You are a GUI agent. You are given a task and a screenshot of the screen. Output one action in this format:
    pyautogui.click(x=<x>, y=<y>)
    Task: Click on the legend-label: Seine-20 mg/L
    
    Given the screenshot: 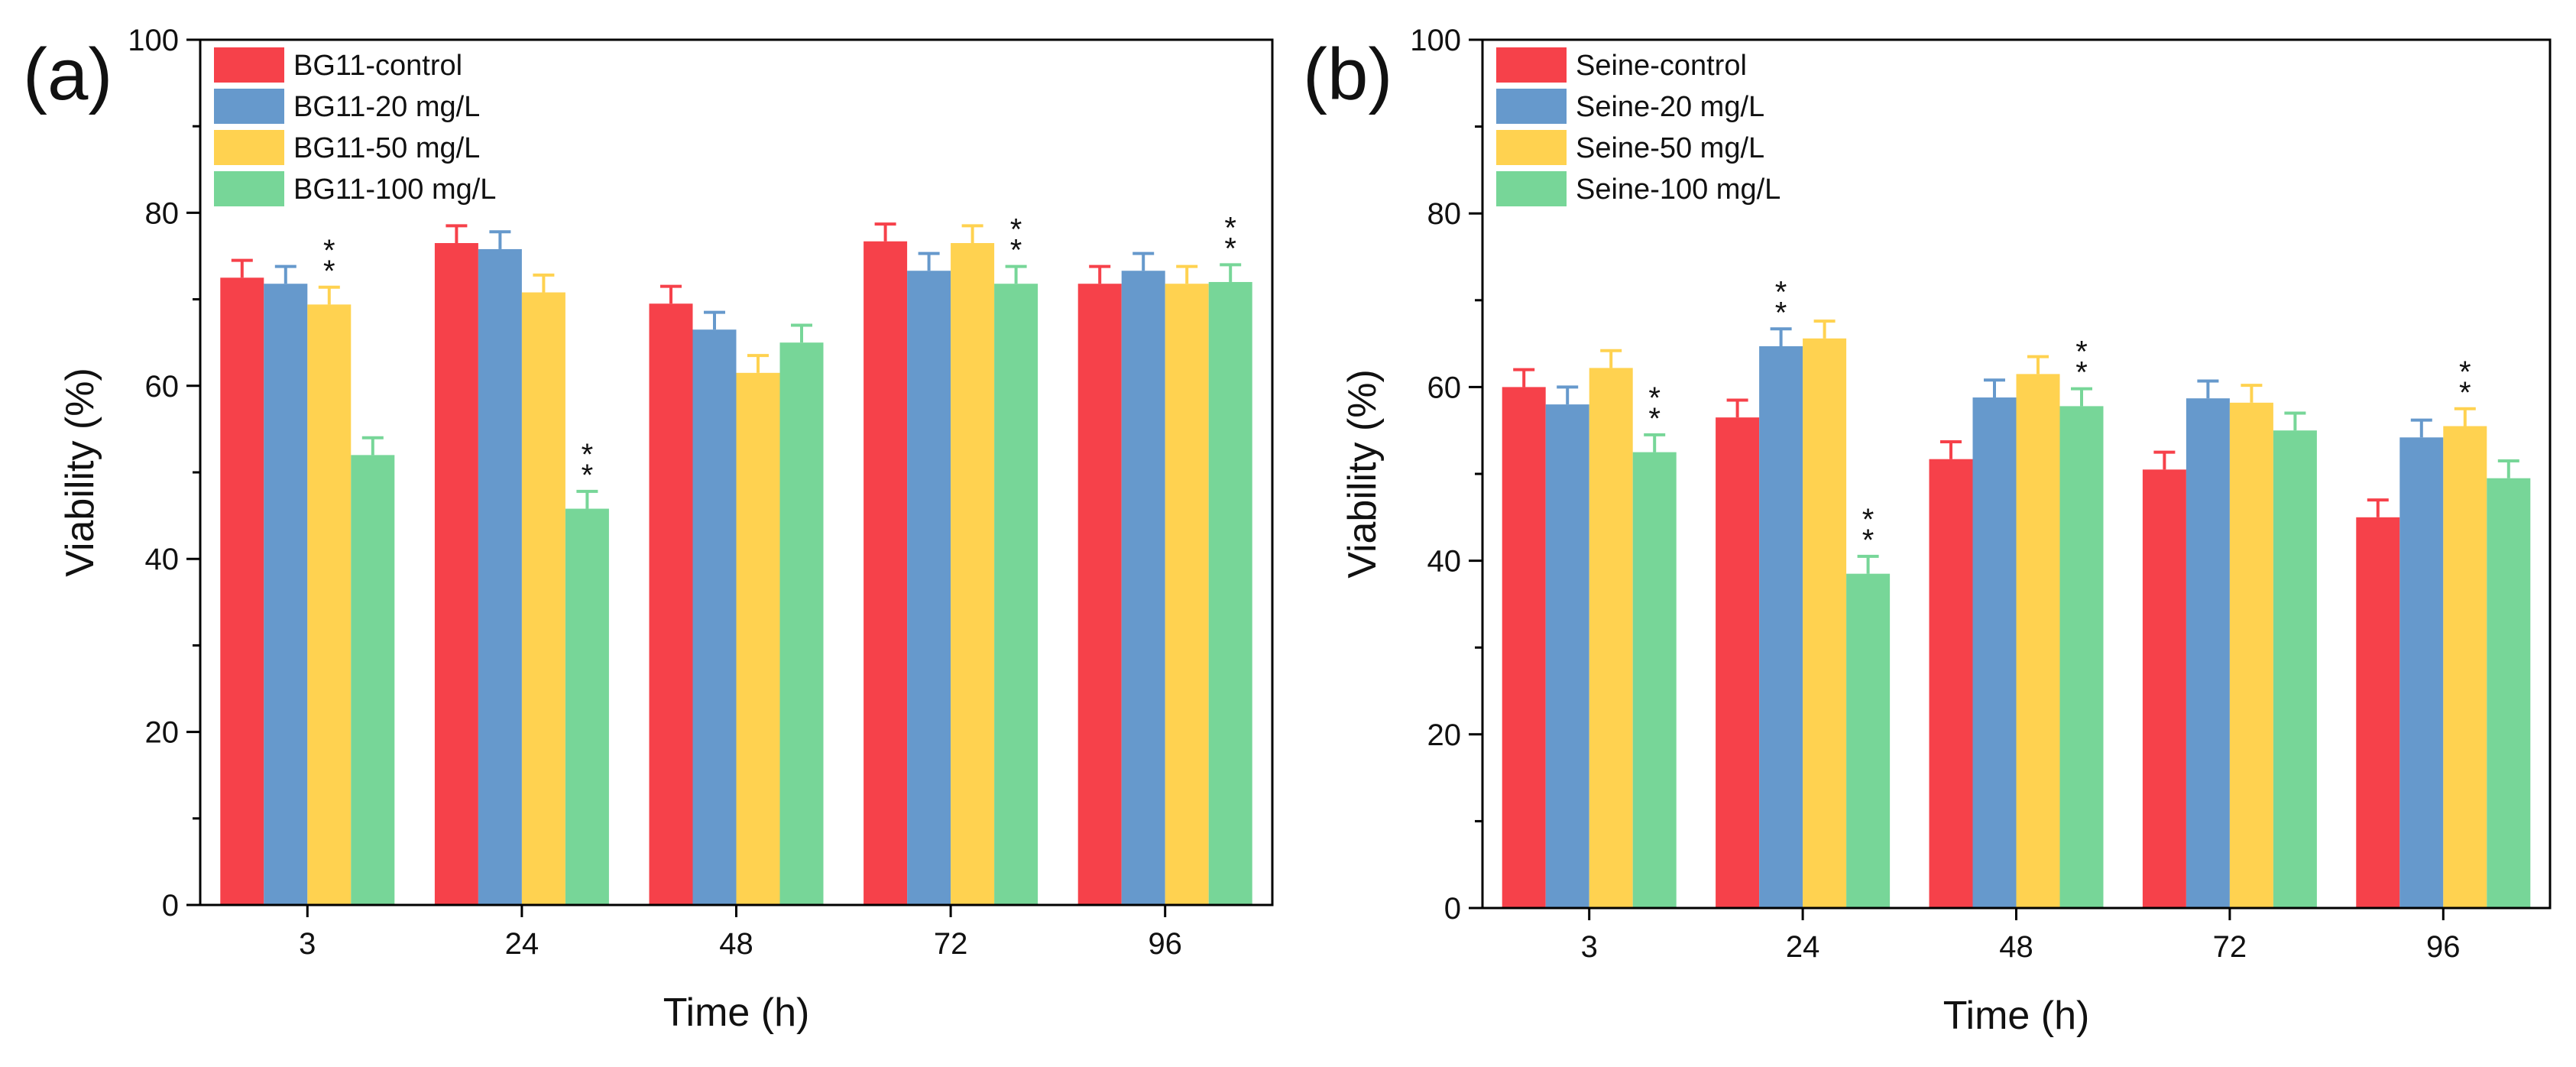 What is the action you would take?
    pyautogui.click(x=1670, y=107)
    